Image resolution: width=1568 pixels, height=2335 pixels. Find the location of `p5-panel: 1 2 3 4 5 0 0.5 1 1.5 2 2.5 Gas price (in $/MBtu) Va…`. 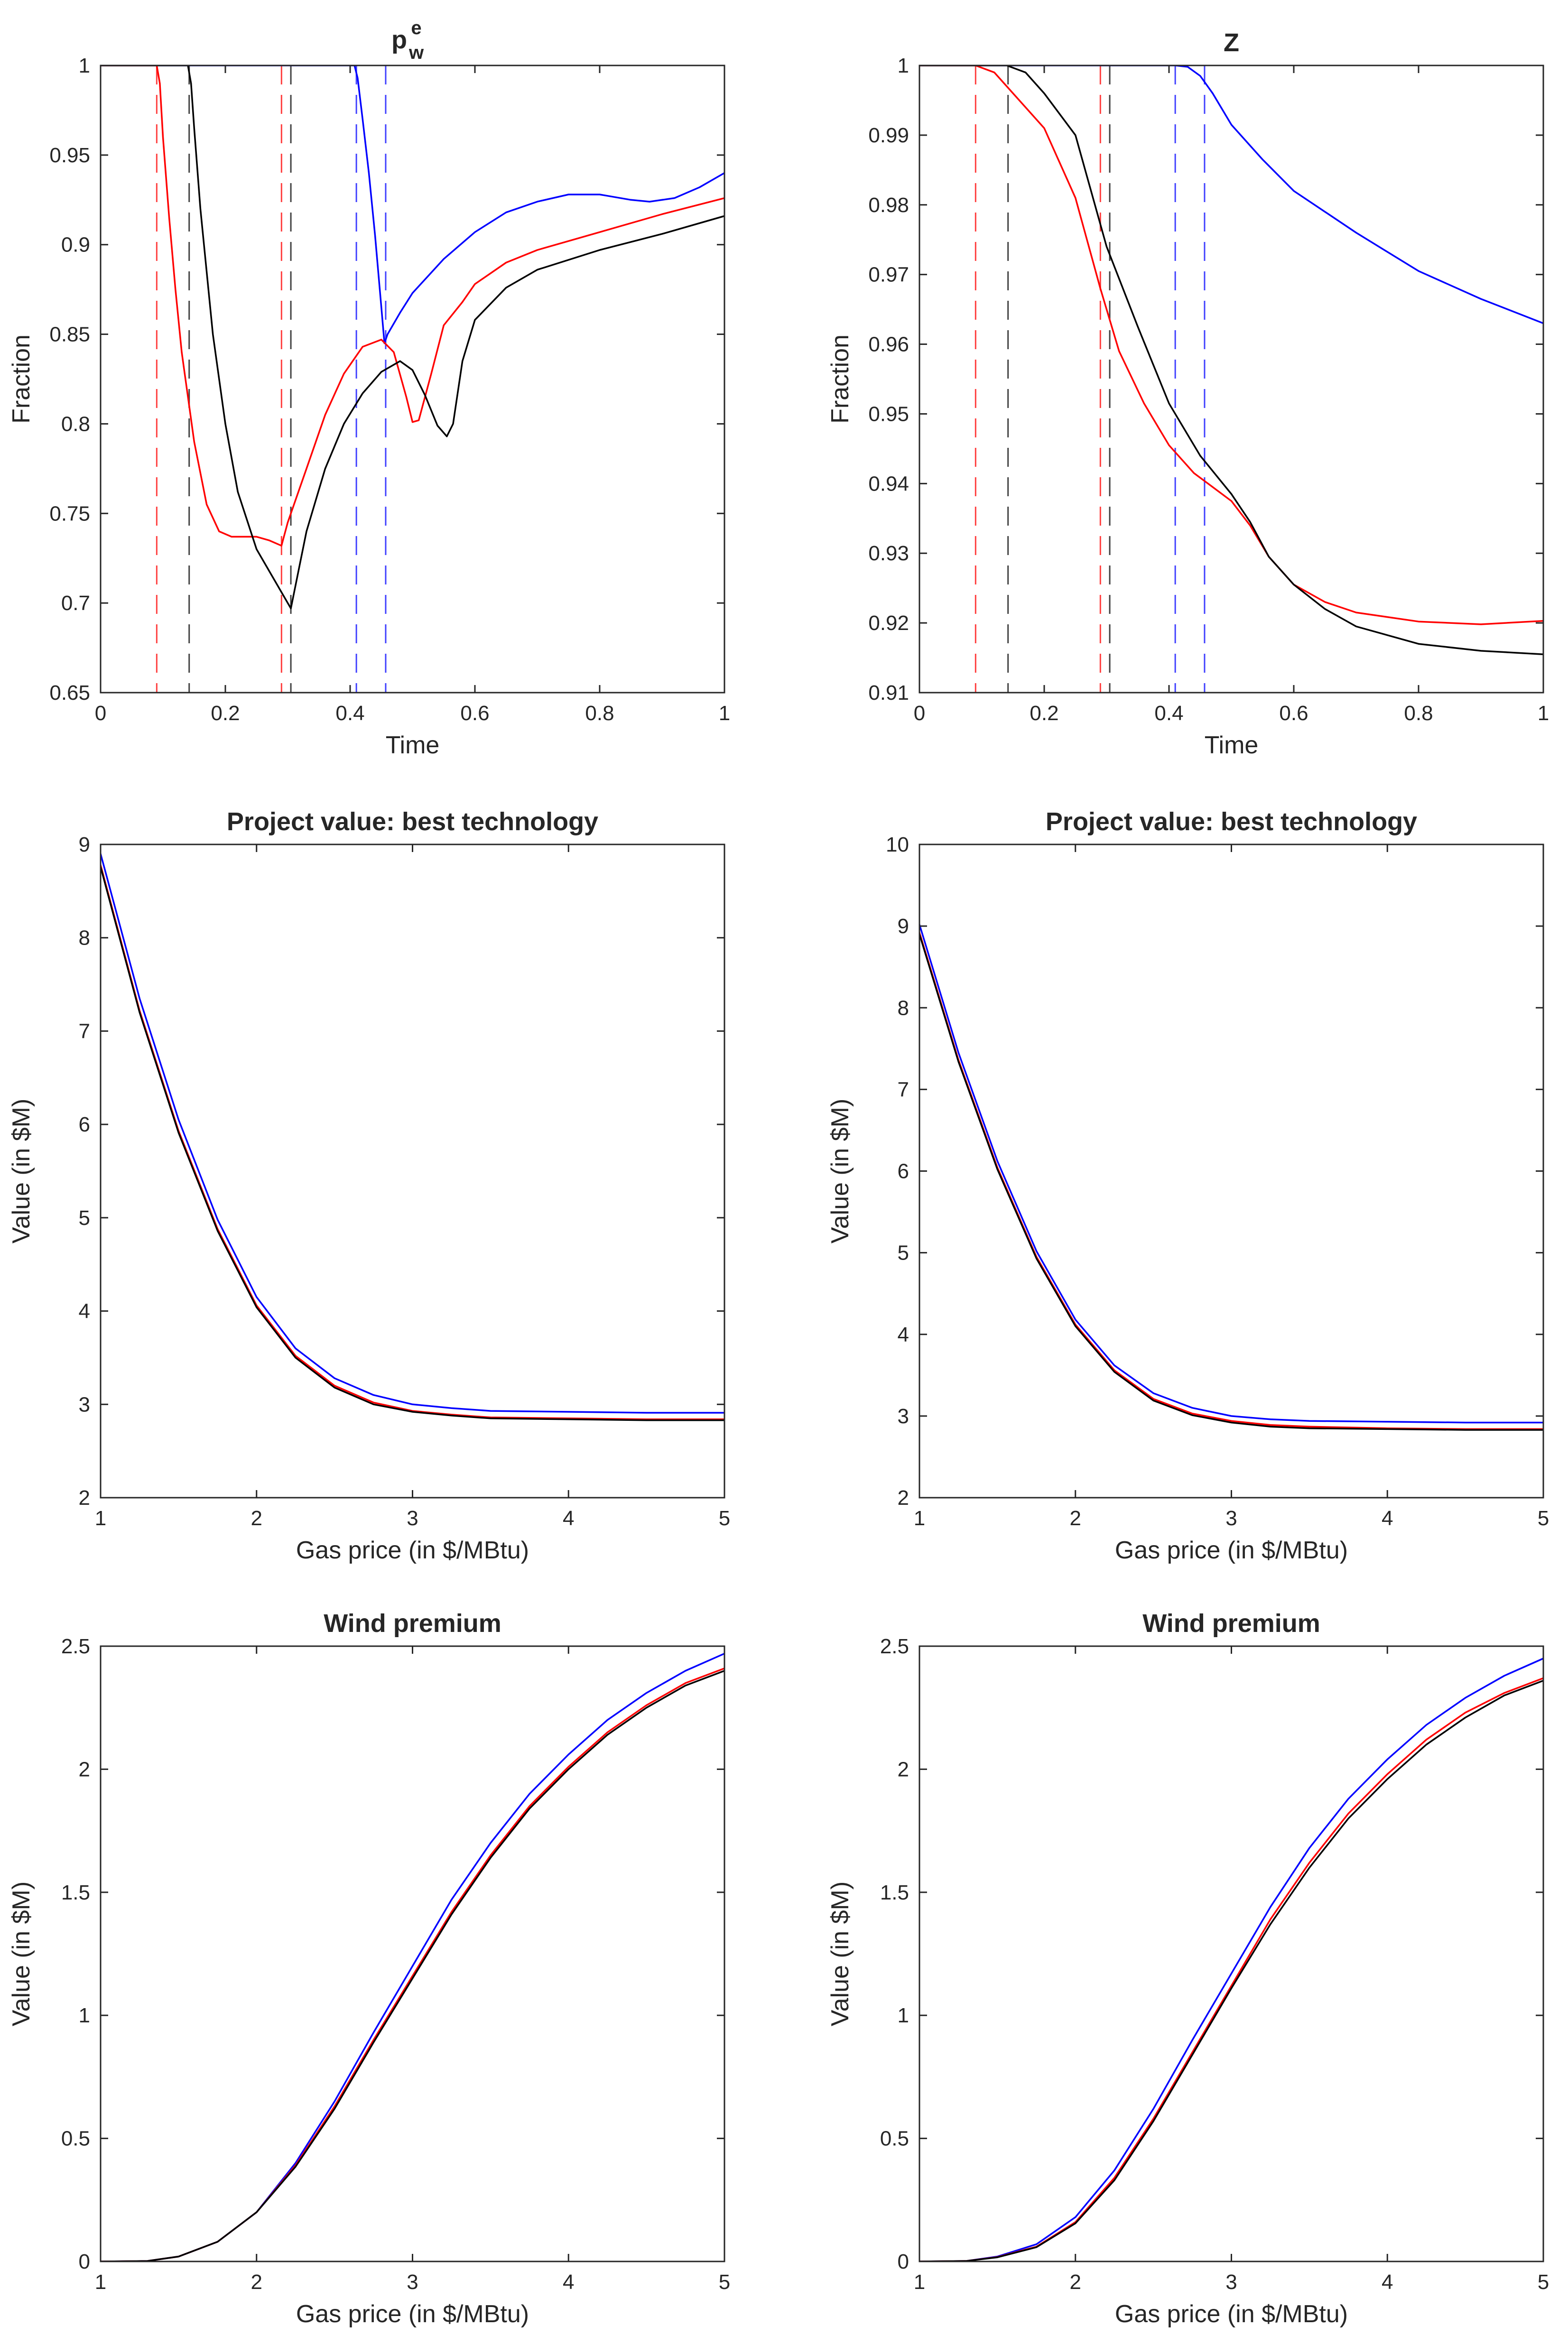

p5-panel: 1 2 3 4 5 0 0.5 1 1.5 2 2.5 Gas price (in $/MBtu) Va… is located at coordinates (369, 1968).